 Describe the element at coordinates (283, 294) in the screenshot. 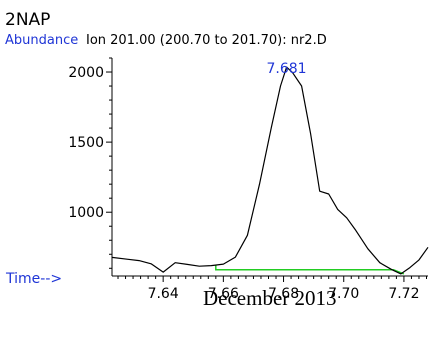

I see `x-tick-label: 7.68` at that location.